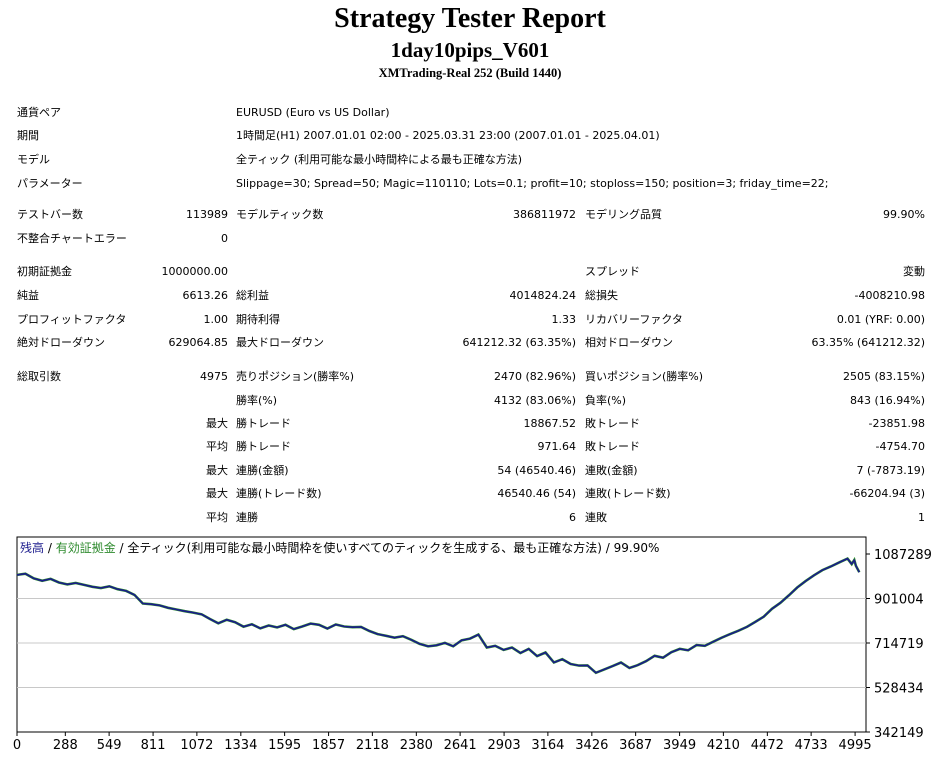  What do you see at coordinates (258, 319) in the screenshot?
I see `expected-payoff-label: 期待利得` at bounding box center [258, 319].